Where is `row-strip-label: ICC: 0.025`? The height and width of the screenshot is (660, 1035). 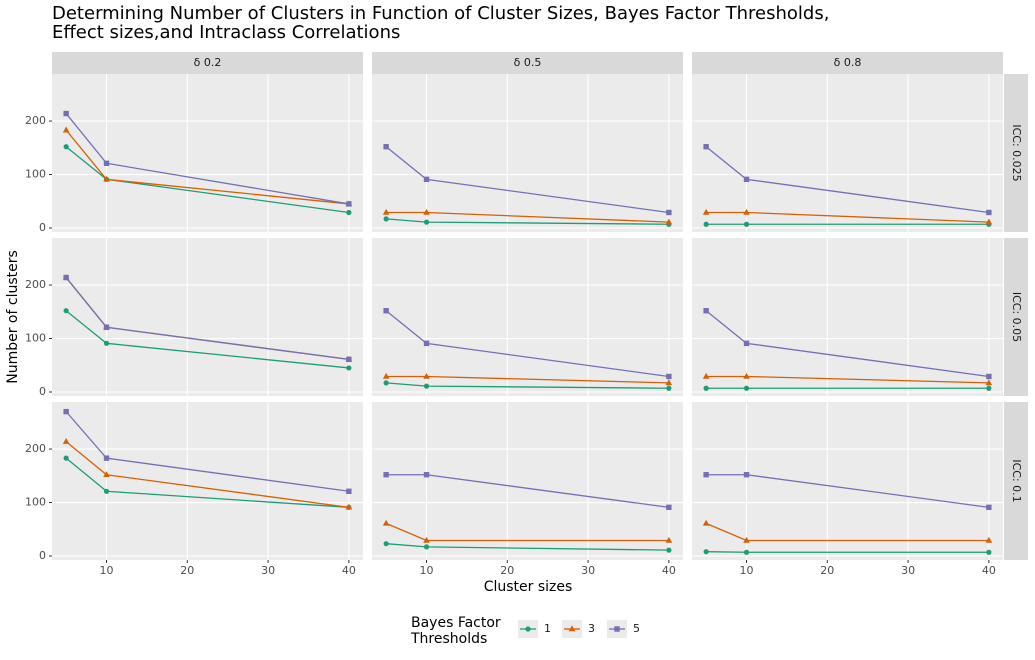
row-strip-label: ICC: 0.025 is located at coordinates (1016, 152).